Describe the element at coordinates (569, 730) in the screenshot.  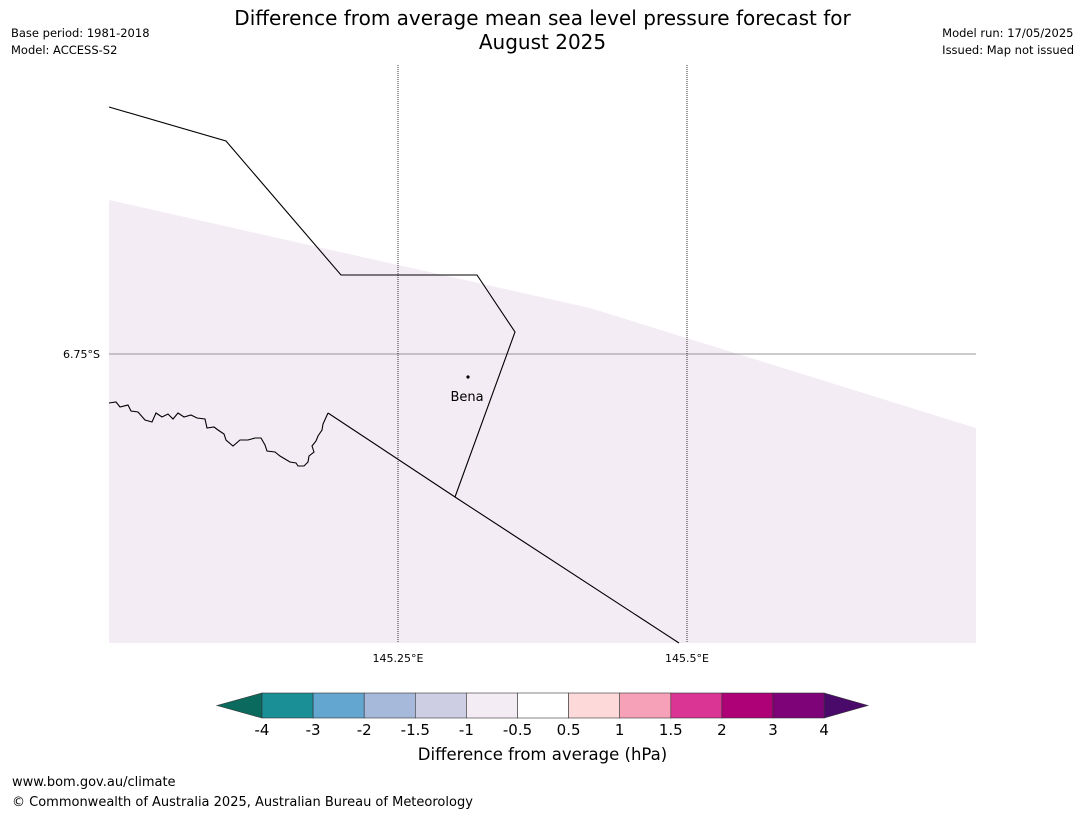
I see `colorbar-tick-label: 0.5` at that location.